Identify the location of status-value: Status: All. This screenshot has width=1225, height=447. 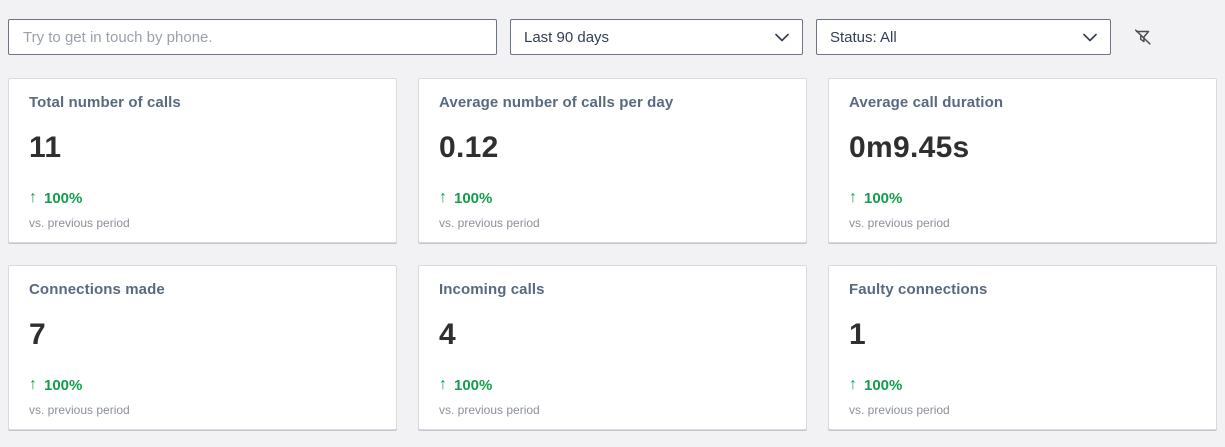
(863, 37).